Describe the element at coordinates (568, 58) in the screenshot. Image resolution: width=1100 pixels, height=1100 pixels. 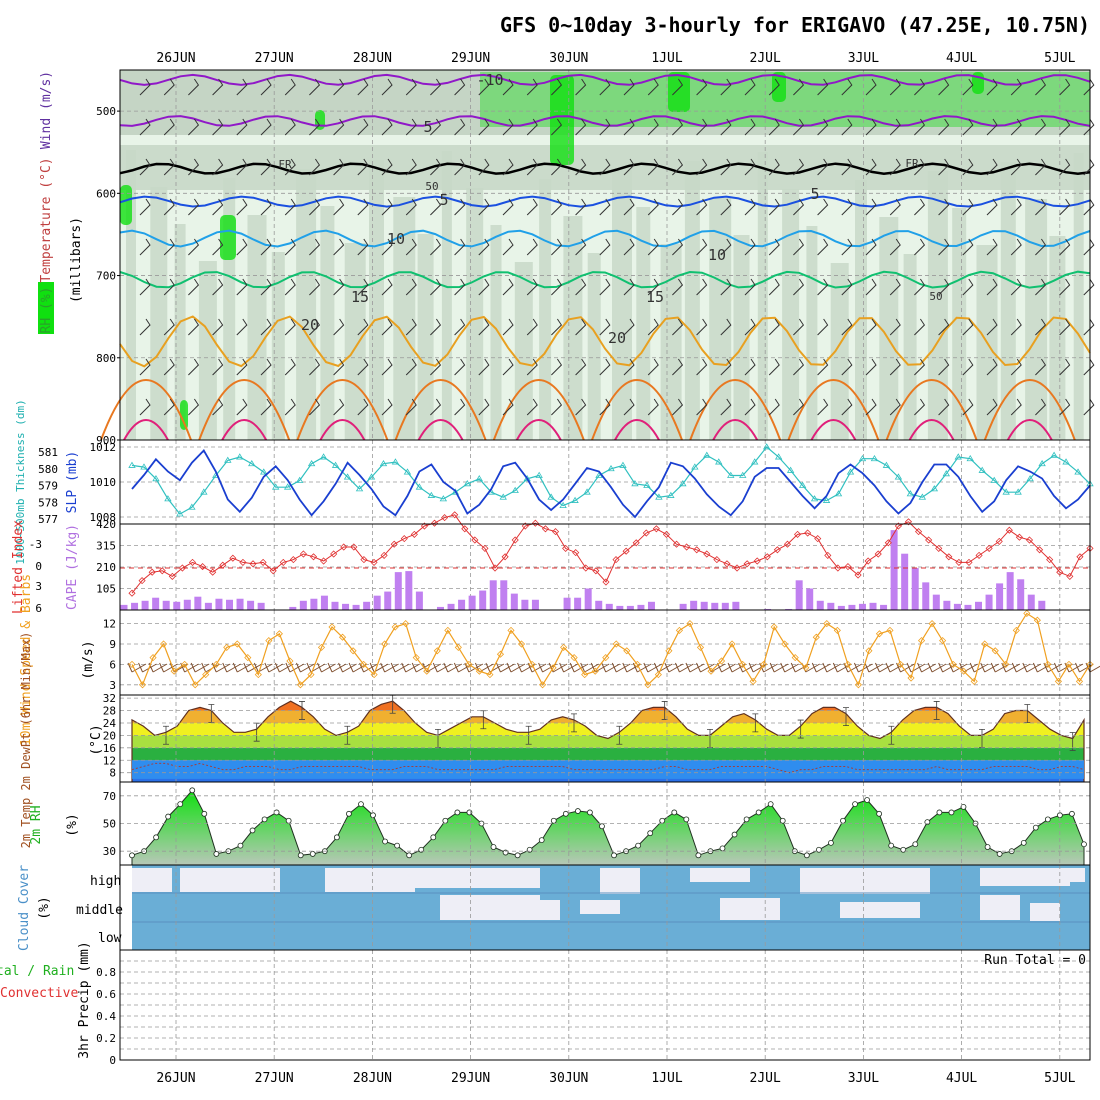
I see `date-label-top: 30JUN` at that location.